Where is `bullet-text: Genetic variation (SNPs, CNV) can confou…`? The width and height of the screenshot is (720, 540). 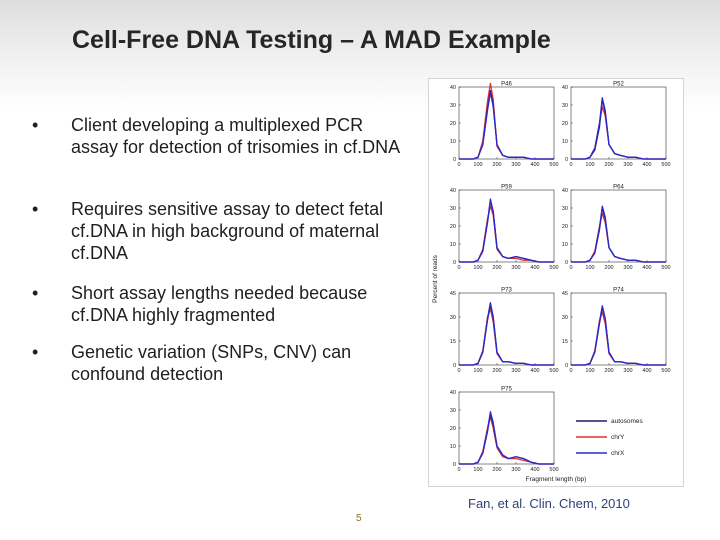 bullet-text: Genetic variation (SNPs, CNV) can confou… is located at coordinates (211, 363).